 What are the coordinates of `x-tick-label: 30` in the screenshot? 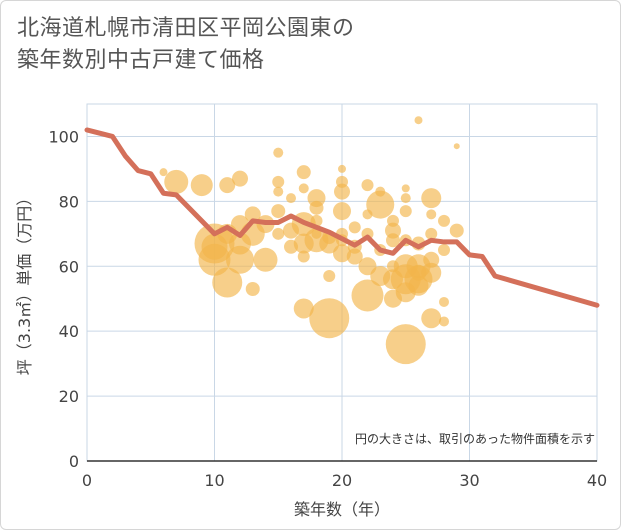 It's located at (469, 480).